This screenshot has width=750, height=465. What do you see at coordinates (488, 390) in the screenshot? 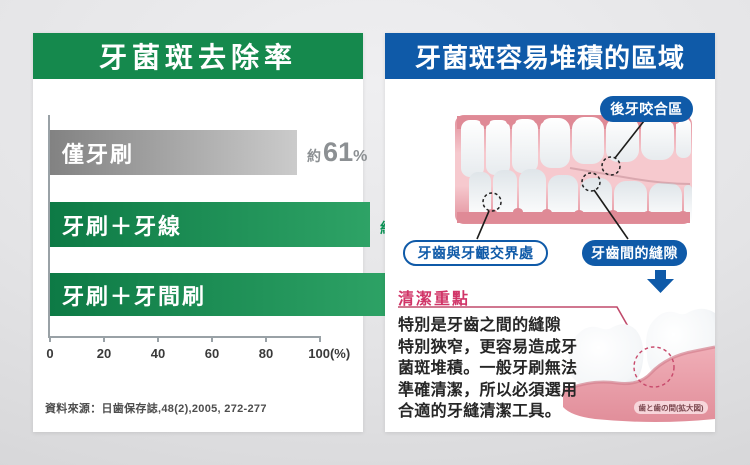
I see `body-line: 準確清潔，所以必須選用` at bounding box center [488, 390].